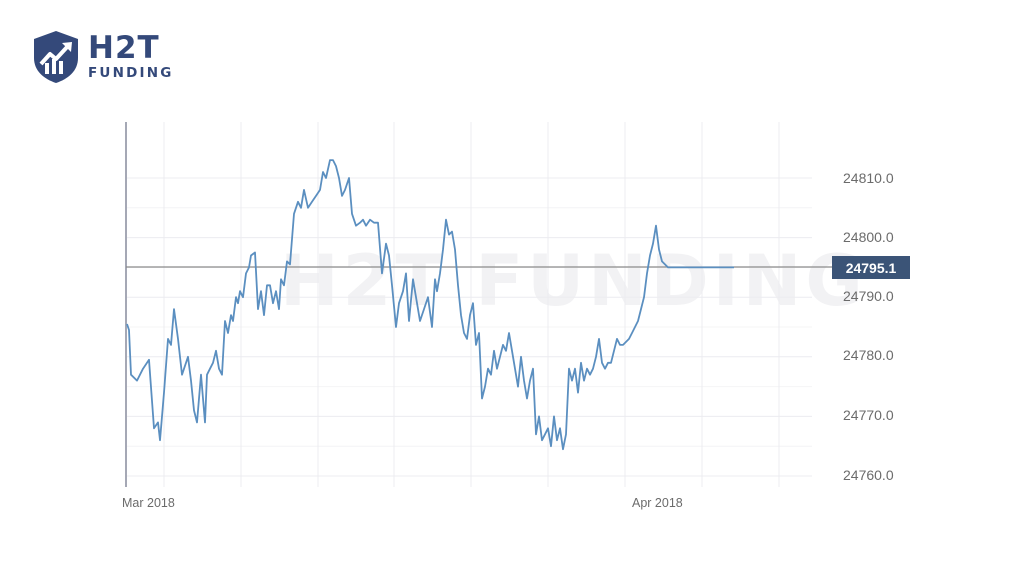 Image resolution: width=1024 pixels, height=572 pixels. Describe the element at coordinates (868, 296) in the screenshot. I see `y-tick-label: 24790.0` at that location.